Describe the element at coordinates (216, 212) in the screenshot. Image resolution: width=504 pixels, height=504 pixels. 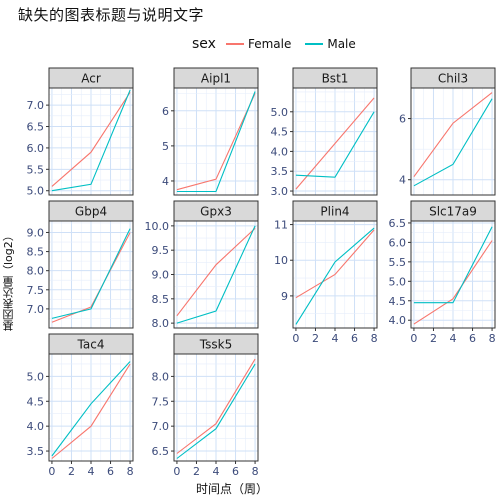
I see `facet-strip-label: Gpx3` at that location.